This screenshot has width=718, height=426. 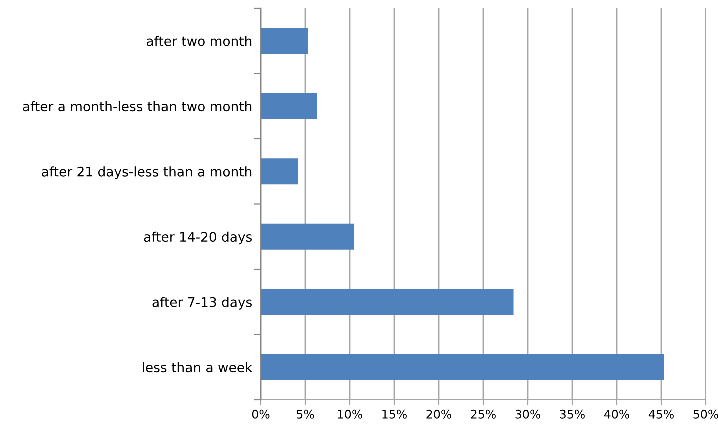 I want to click on y-tick-label: after a month-less than two month, so click(x=137, y=106).